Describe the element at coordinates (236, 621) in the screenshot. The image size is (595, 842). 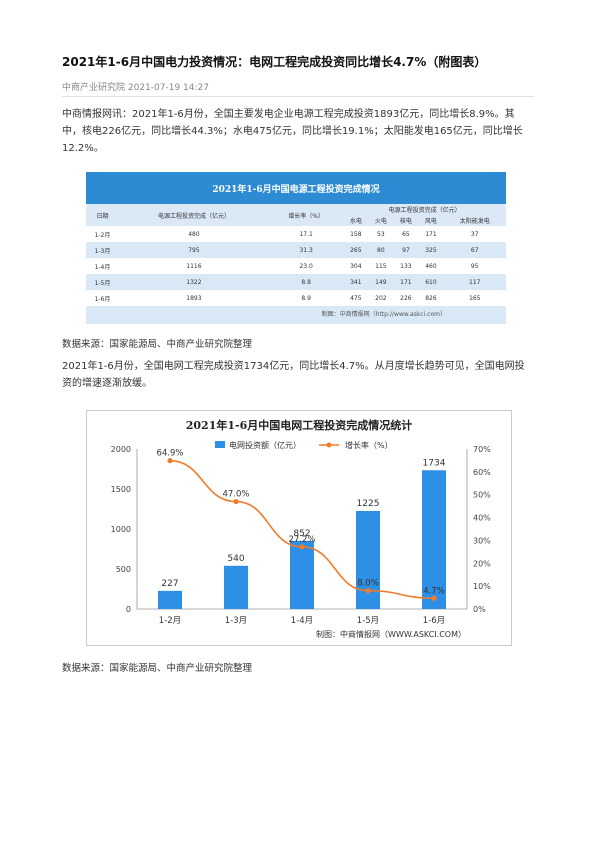
I see `x-tick-label: 1-3月` at that location.